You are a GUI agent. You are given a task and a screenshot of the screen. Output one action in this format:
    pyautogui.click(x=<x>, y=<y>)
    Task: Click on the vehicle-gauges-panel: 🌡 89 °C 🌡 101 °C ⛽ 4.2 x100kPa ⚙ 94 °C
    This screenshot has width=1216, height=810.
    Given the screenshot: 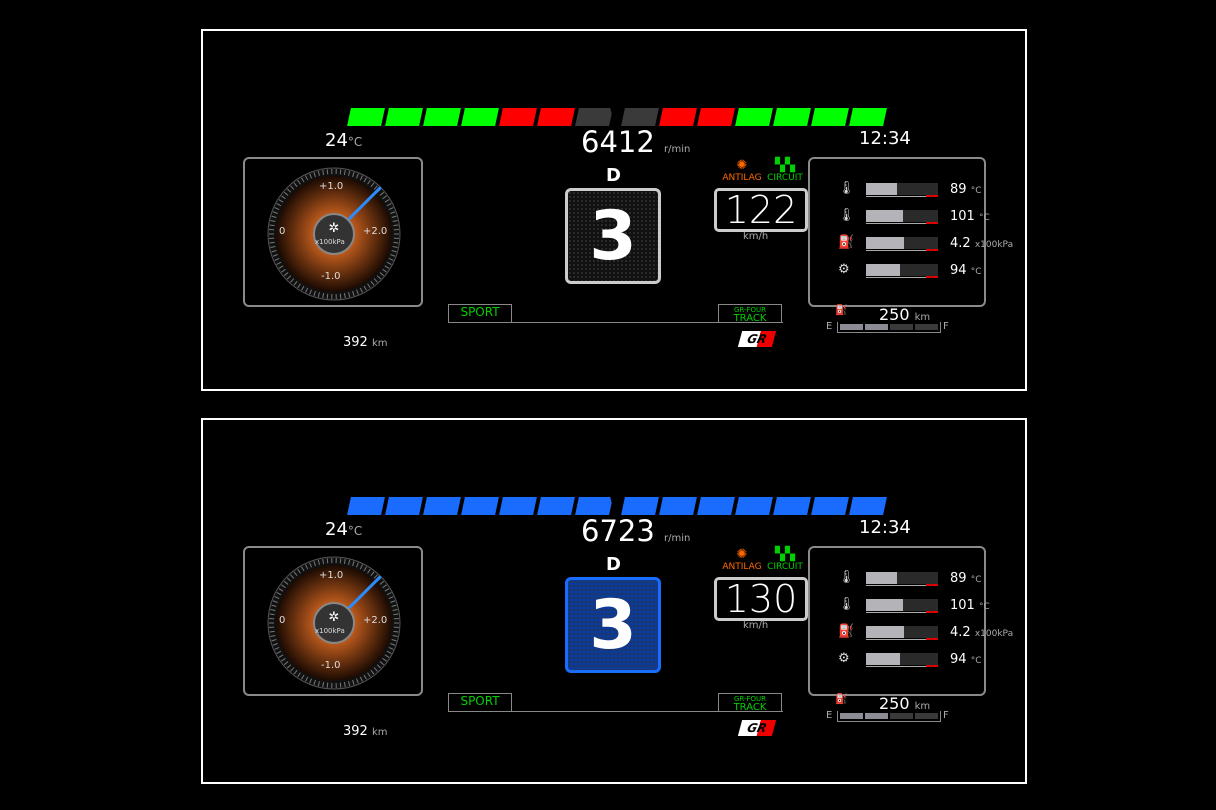 What is the action you would take?
    pyautogui.click(x=910, y=621)
    